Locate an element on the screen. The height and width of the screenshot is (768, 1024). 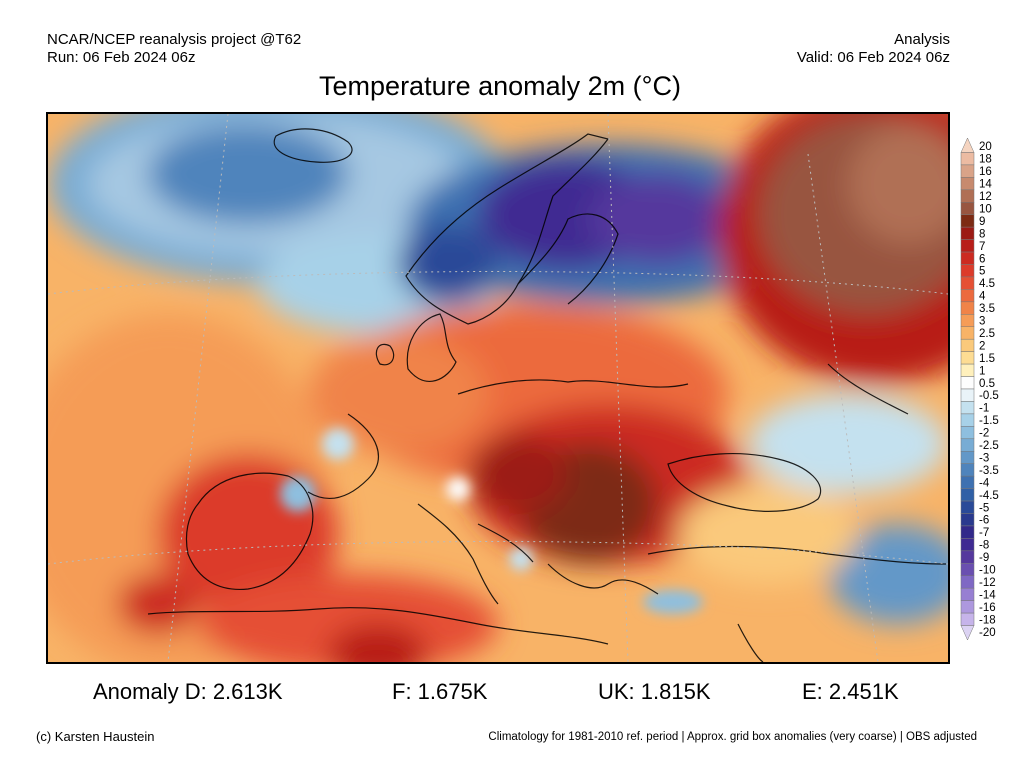
legend-label: 16 is located at coordinates (985, 172).